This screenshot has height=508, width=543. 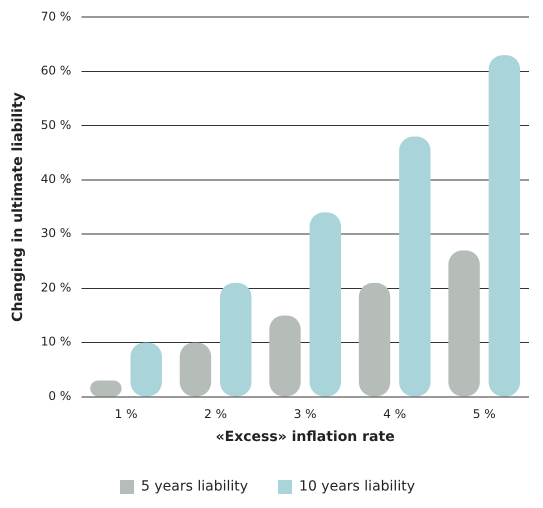 I want to click on x-tick-label: 4 %, so click(x=394, y=414).